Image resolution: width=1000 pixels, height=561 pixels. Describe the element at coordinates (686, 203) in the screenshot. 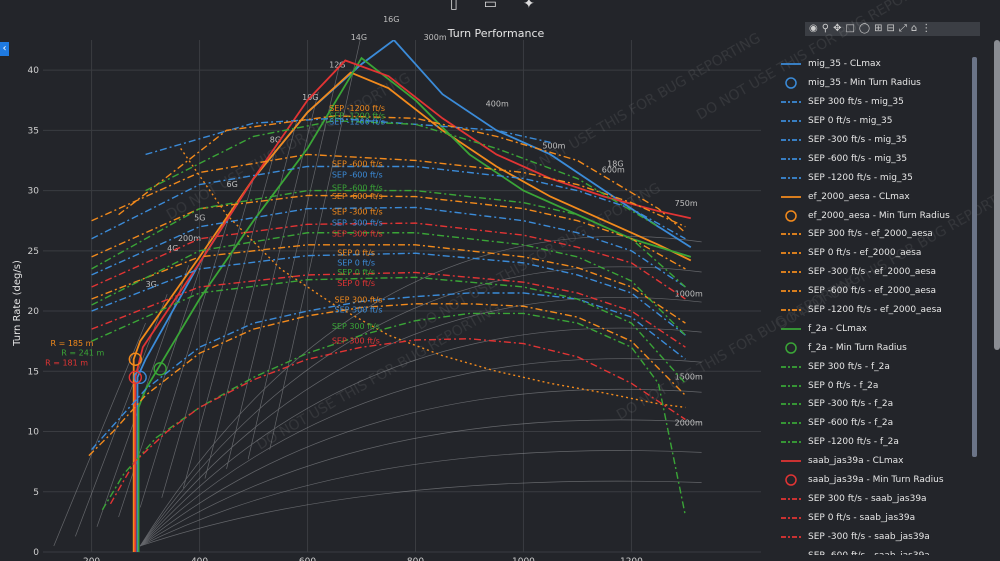

I see `reference-label: 750m` at that location.